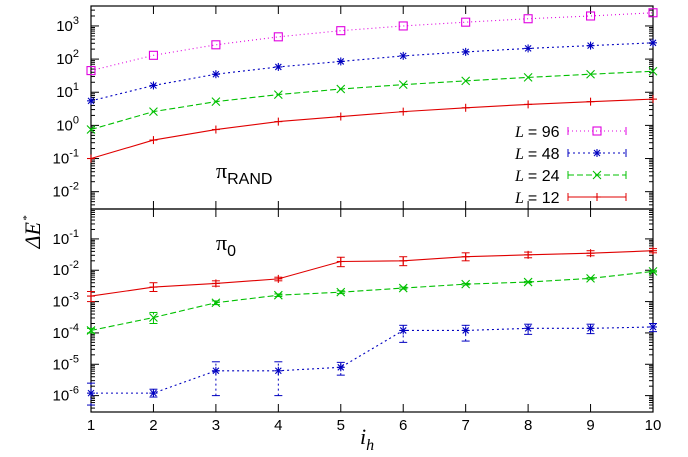 The width and height of the screenshot is (688, 457). What do you see at coordinates (91, 425) in the screenshot?
I see `x-tick-label: 1` at bounding box center [91, 425].